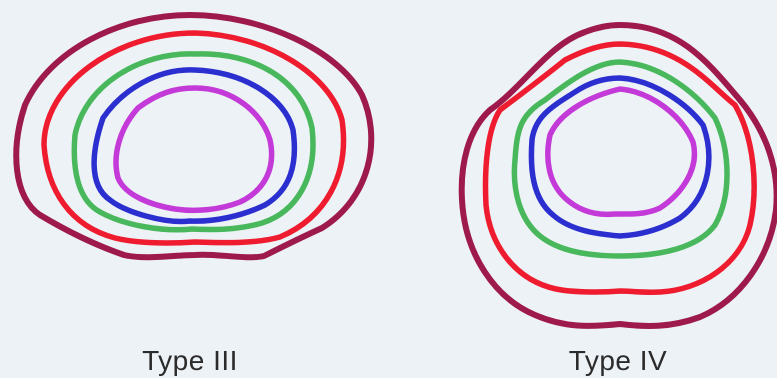  What do you see at coordinates (190, 360) in the screenshot?
I see `type-iii-caption: Type III` at bounding box center [190, 360].